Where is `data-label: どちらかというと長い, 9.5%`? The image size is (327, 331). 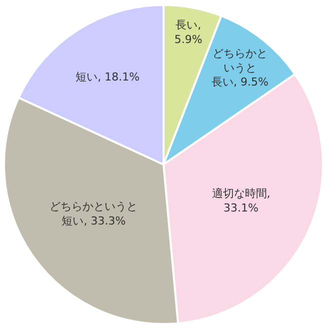
data-label: どちらかというと長い, 9.5% is located at coordinates (240, 68).